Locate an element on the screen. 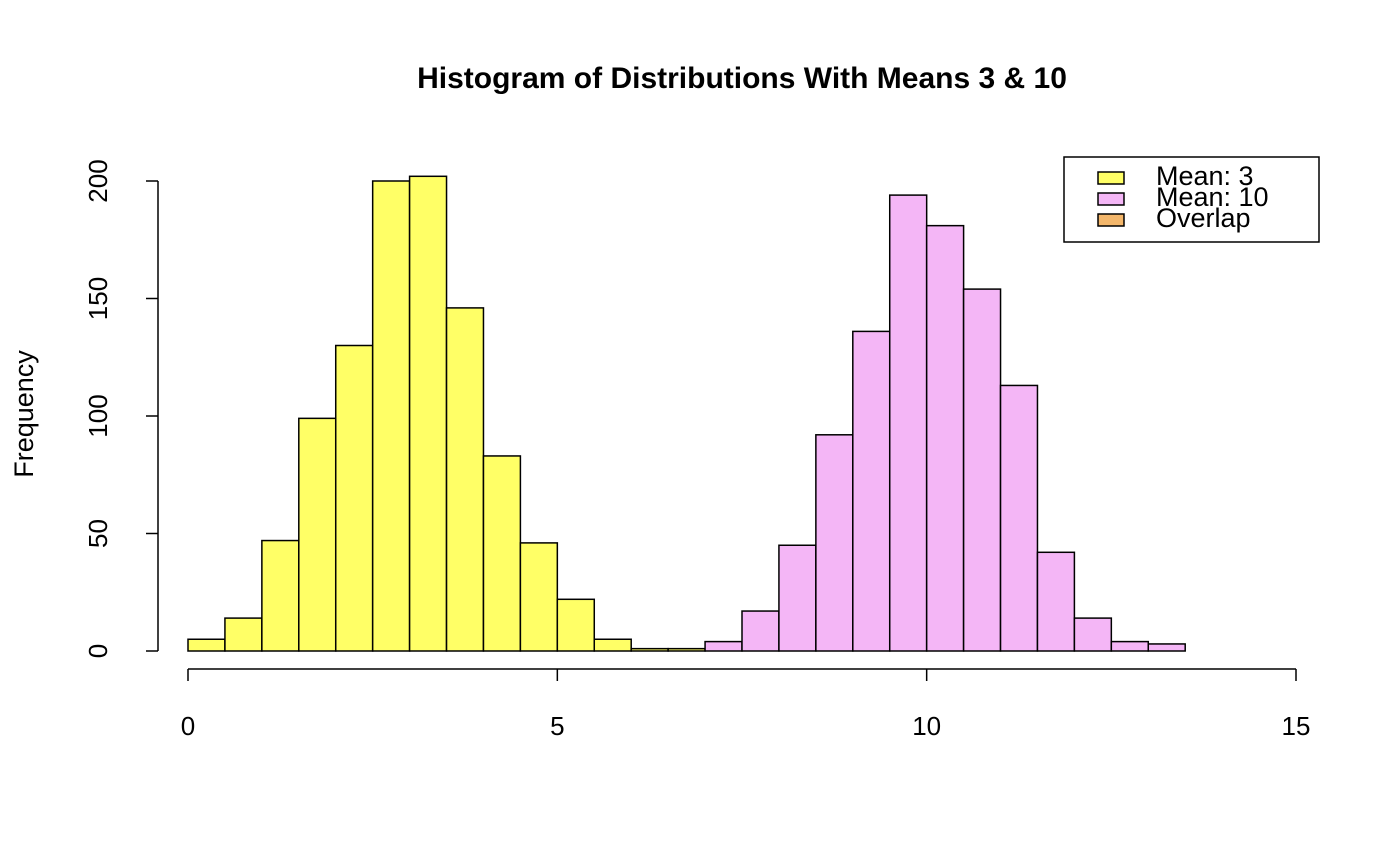  y-tick-label: 150 is located at coordinates (98, 298).